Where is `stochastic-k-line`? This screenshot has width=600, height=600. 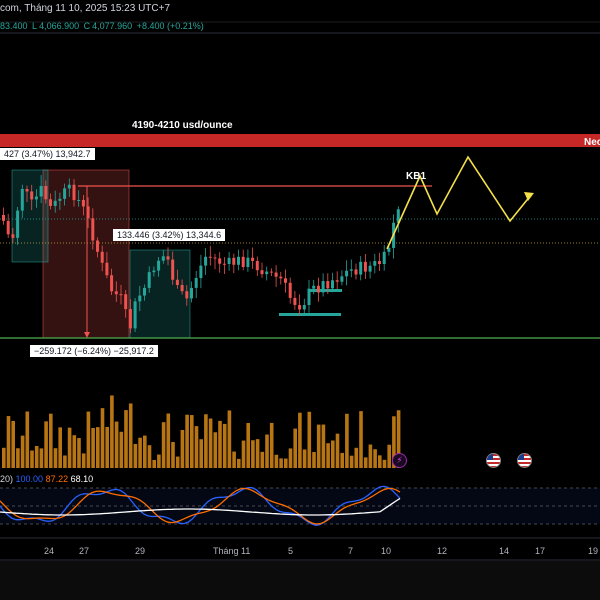
stochastic-k-line is located at coordinates (200, 505).